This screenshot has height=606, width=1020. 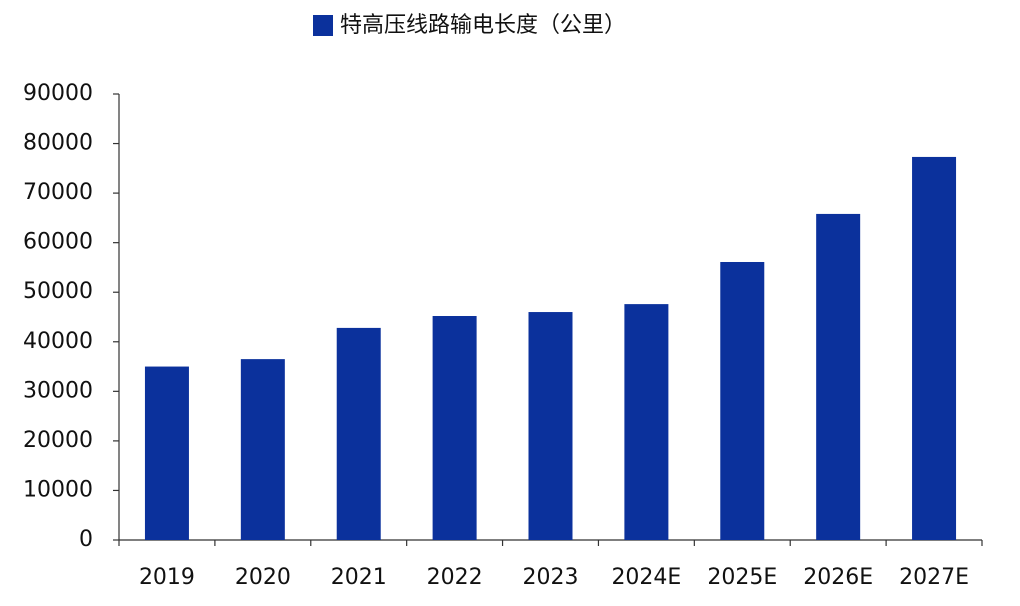 I want to click on legend-label: 特高压线路输电长度（公里）, so click(x=483, y=25).